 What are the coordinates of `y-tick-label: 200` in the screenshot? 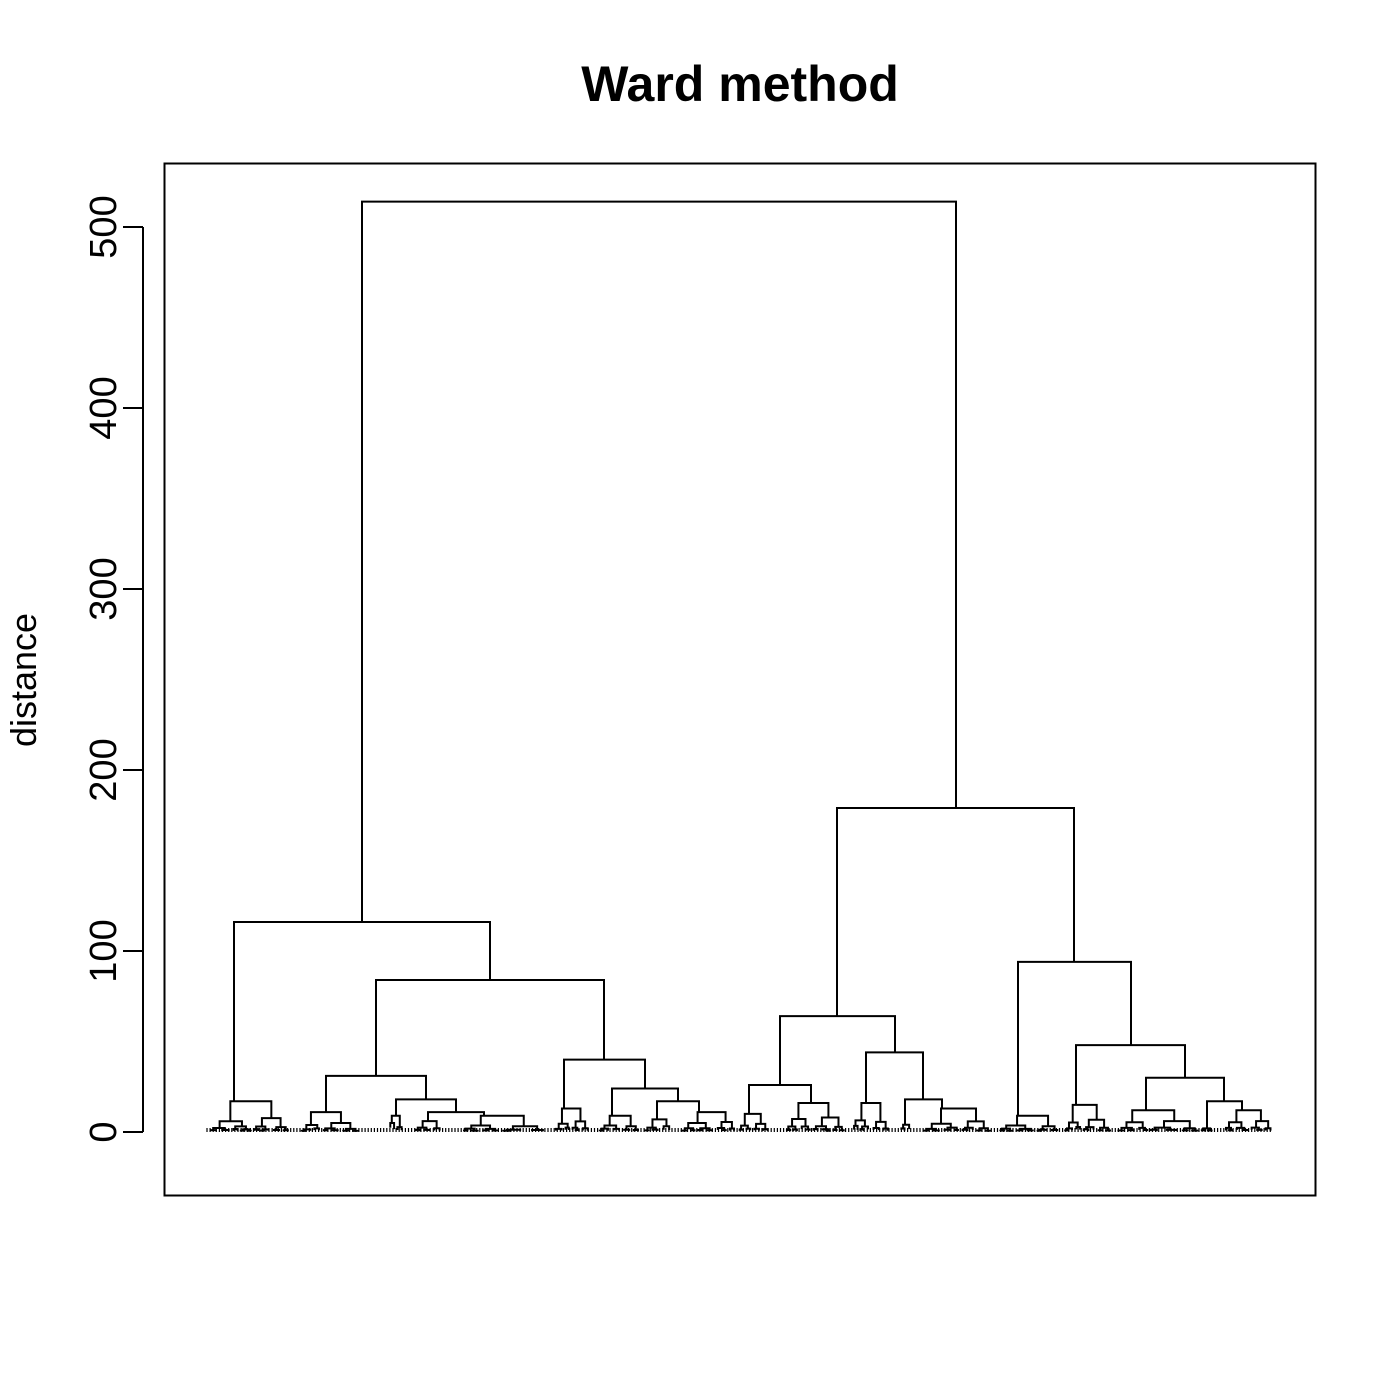 It's located at (104, 769).